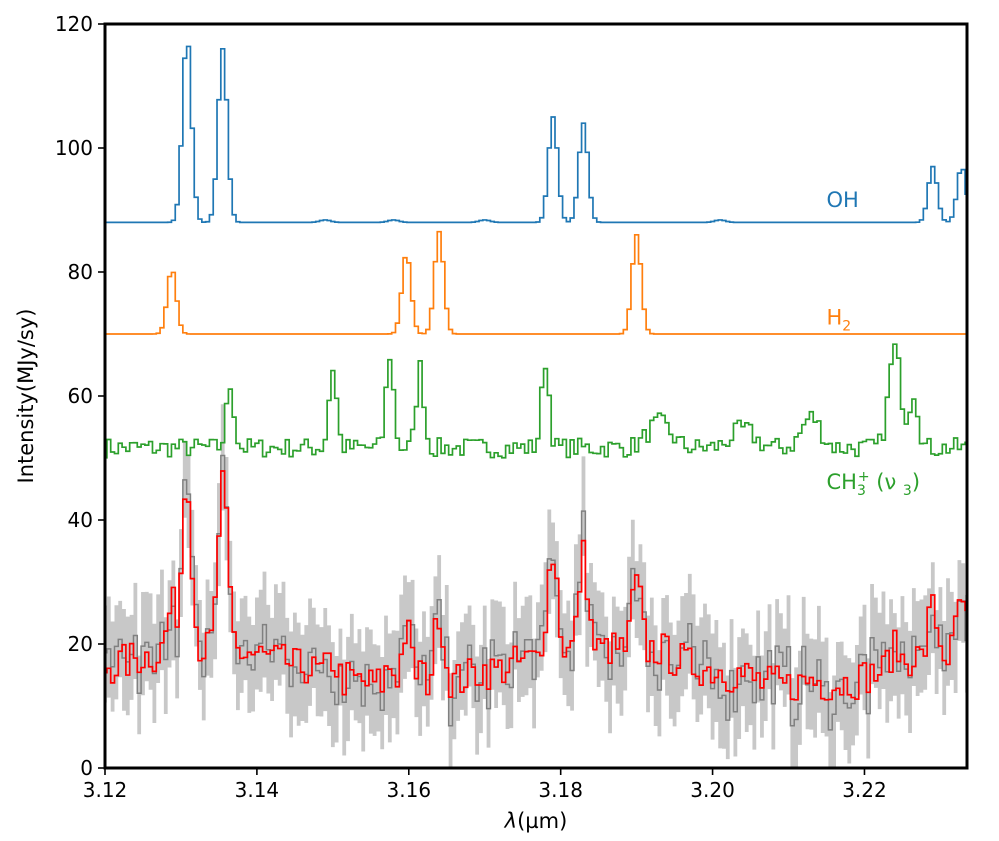 The height and width of the screenshot is (841, 999). Describe the element at coordinates (74, 148) in the screenshot. I see `y-tick-label: 100` at that location.